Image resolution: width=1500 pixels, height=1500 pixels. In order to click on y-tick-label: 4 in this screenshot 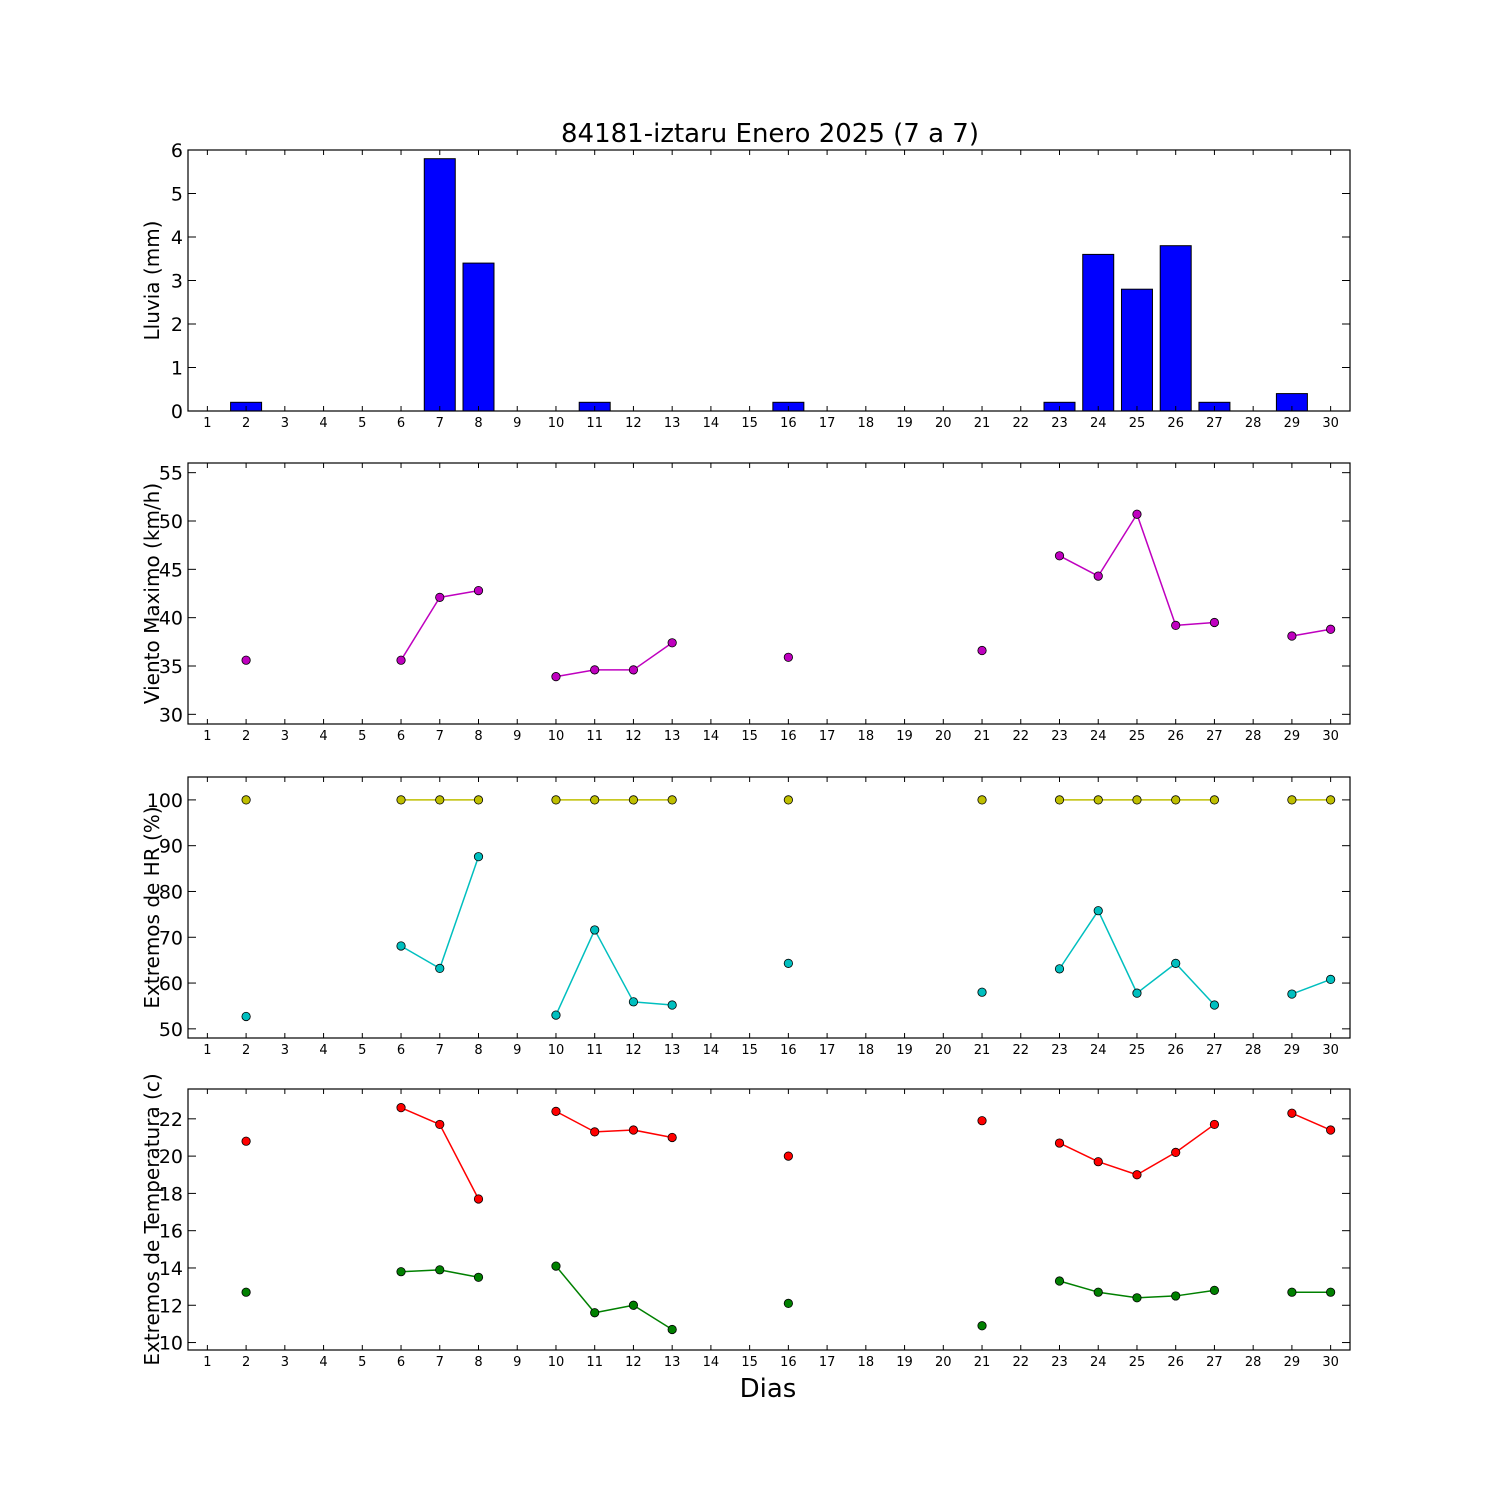, I will do `click(177, 238)`.